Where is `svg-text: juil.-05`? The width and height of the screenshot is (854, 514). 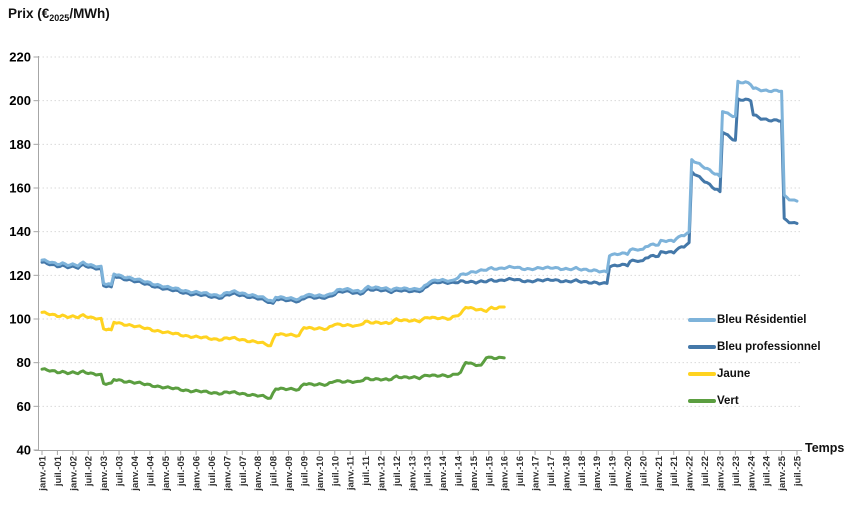
svg-text: juil.-05 is located at coordinates (181, 471).